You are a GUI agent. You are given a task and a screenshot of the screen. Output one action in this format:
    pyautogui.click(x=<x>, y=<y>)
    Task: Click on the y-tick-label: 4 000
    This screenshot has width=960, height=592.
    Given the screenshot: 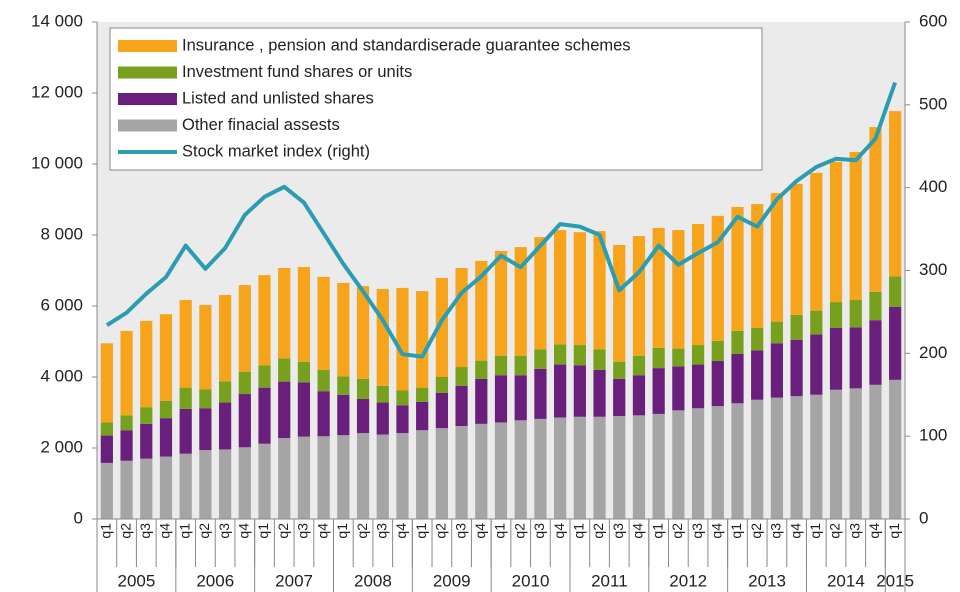 What is the action you would take?
    pyautogui.click(x=61, y=375)
    